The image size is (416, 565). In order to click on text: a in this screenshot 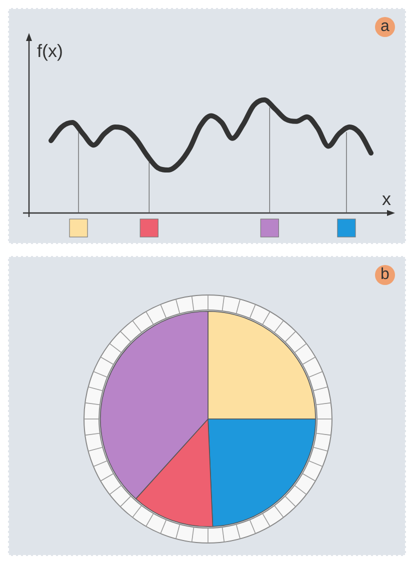, I will do `click(385, 27)`.